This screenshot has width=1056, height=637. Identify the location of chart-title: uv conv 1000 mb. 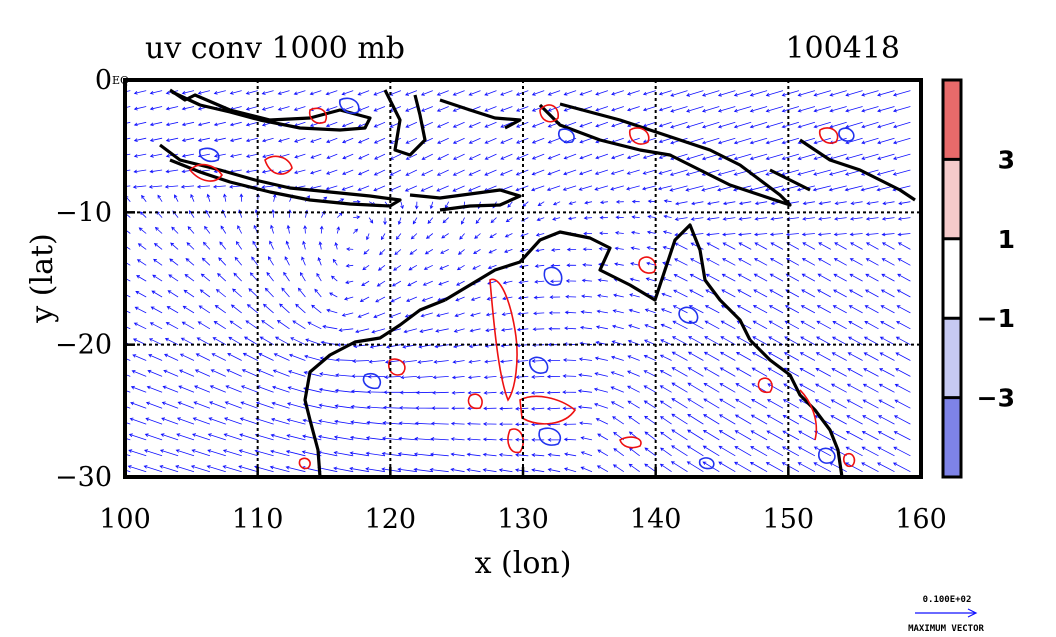
(275, 48).